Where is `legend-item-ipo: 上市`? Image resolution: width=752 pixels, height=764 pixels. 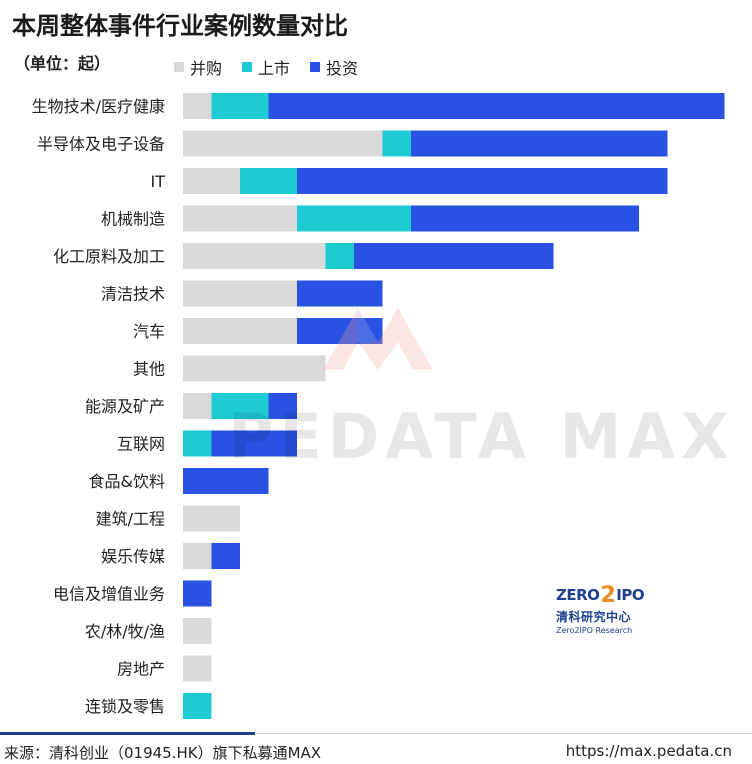 legend-item-ipo: 上市 is located at coordinates (266, 67).